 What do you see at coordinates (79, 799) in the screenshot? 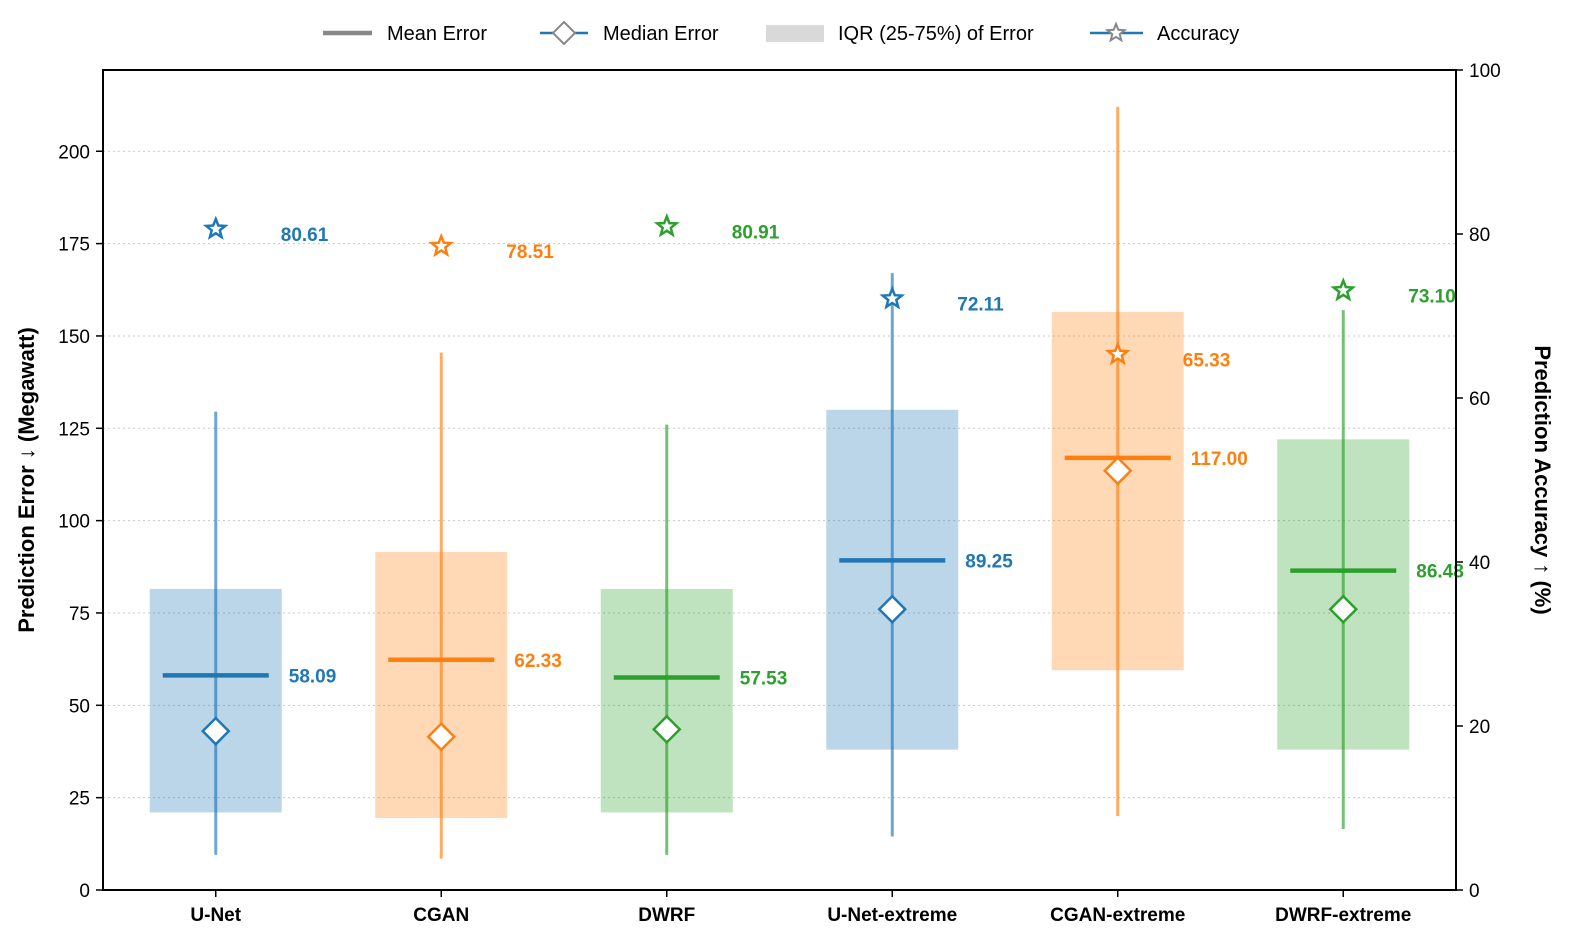
I see `y-tick-label: 25` at bounding box center [79, 799].